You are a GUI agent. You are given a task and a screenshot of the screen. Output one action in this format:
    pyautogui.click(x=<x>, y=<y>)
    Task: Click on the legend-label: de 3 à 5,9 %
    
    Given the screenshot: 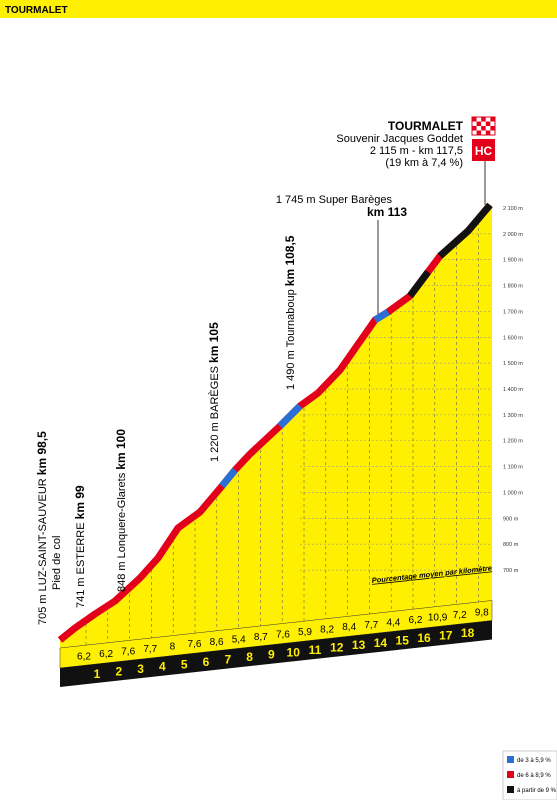 What is the action you would take?
    pyautogui.click(x=534, y=761)
    